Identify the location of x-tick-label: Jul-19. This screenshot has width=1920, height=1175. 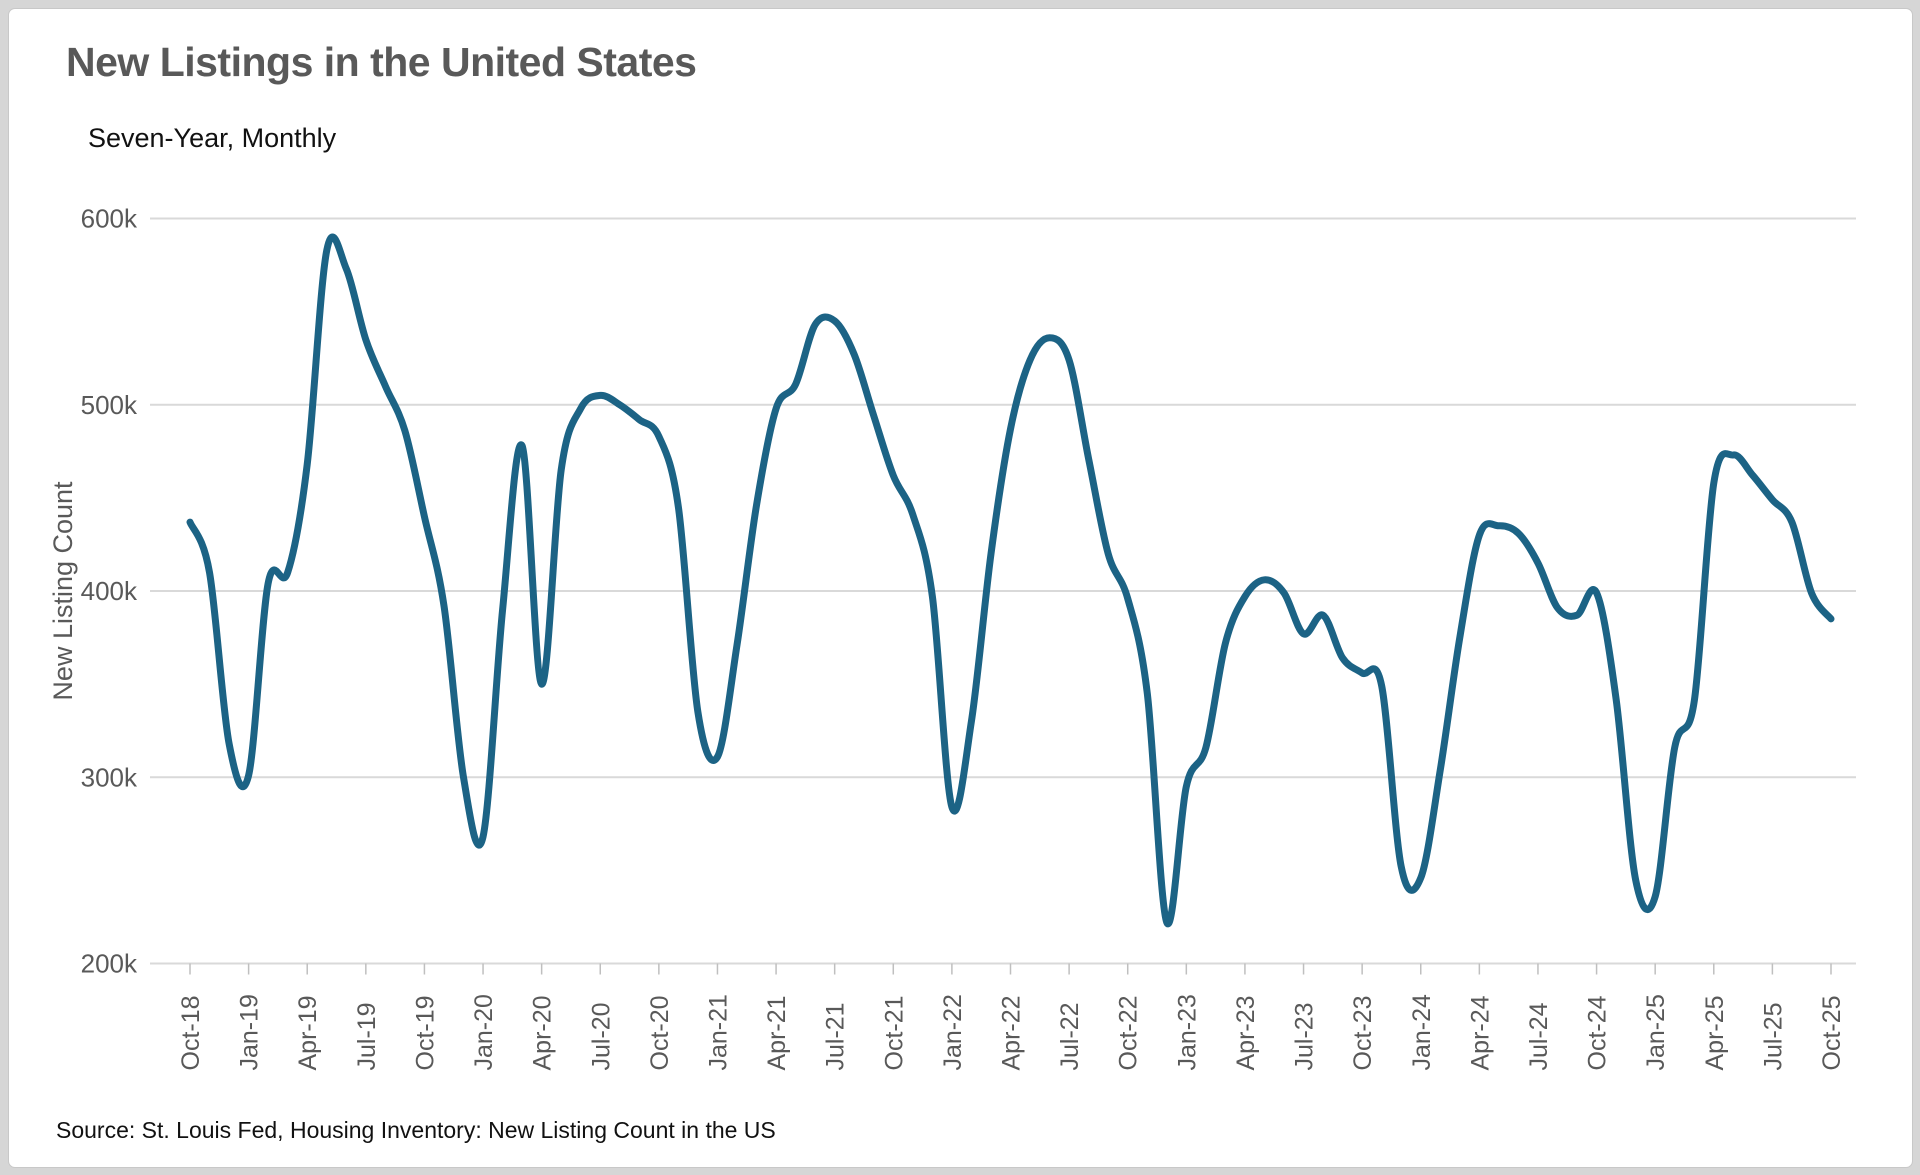
(367, 1036).